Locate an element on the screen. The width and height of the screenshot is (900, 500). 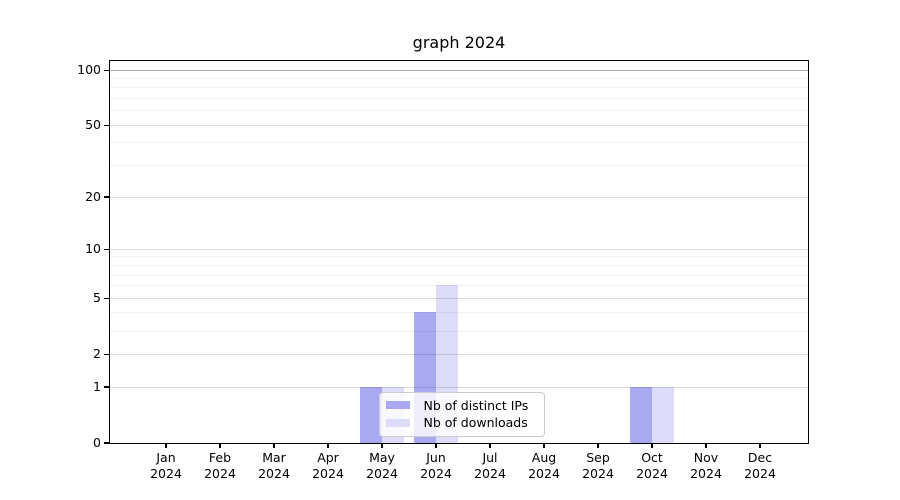
legend-swatch-nb-of-distinct-ips is located at coordinates (397, 405).